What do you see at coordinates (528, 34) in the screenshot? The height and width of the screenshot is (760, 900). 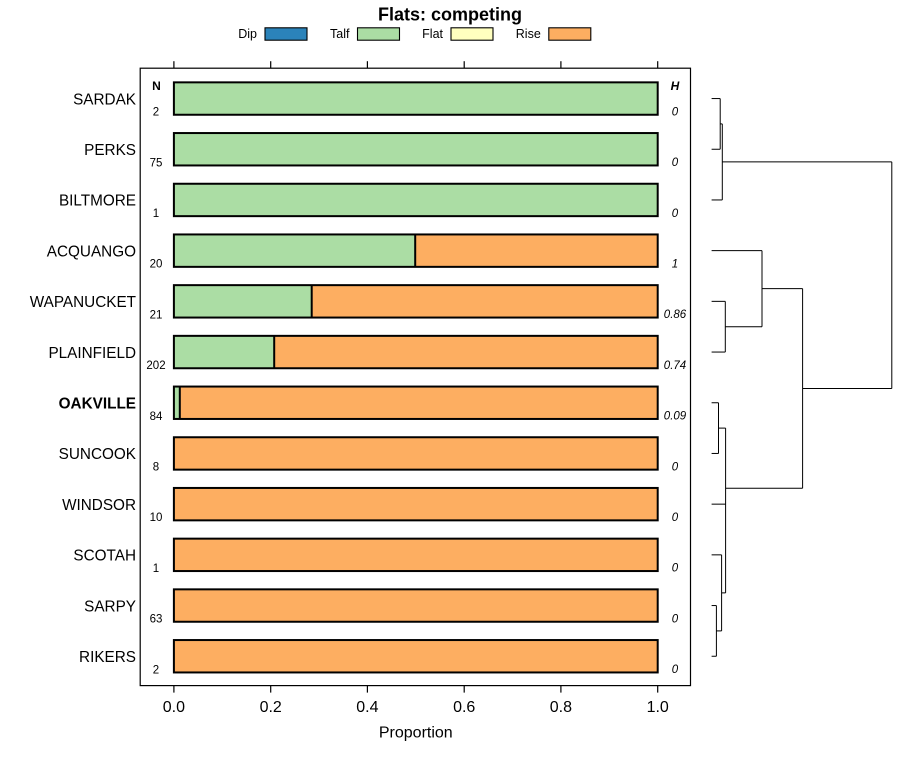 I see `svg-text: Rise` at bounding box center [528, 34].